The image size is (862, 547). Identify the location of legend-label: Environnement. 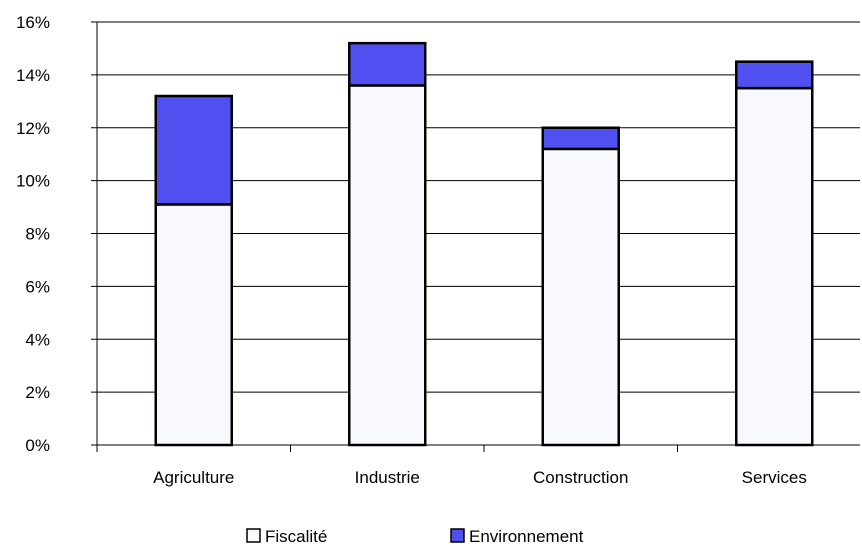
(526, 536).